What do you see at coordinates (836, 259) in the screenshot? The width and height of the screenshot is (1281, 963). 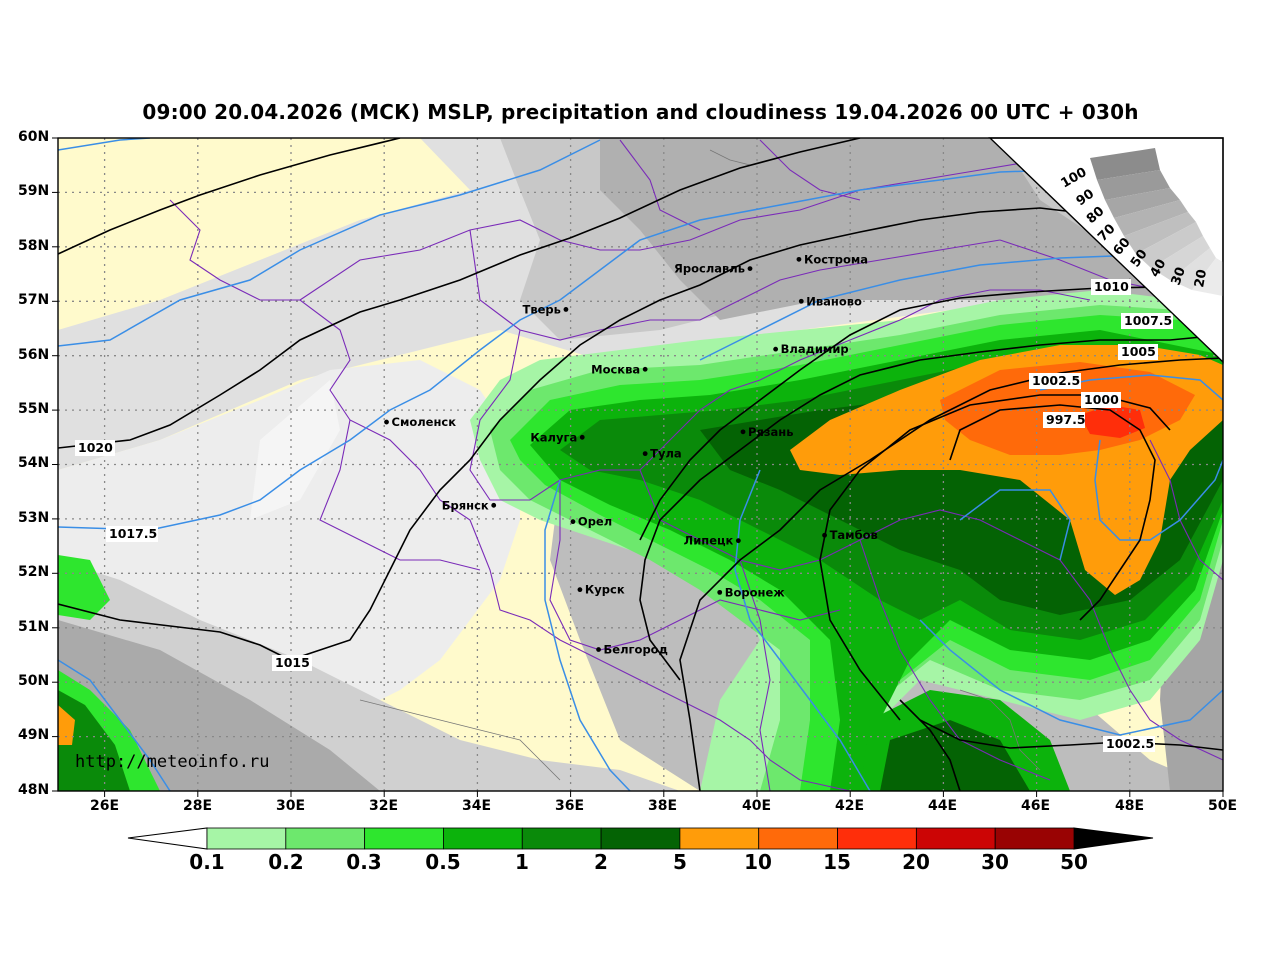 I see `city-label: Кострома` at bounding box center [836, 259].